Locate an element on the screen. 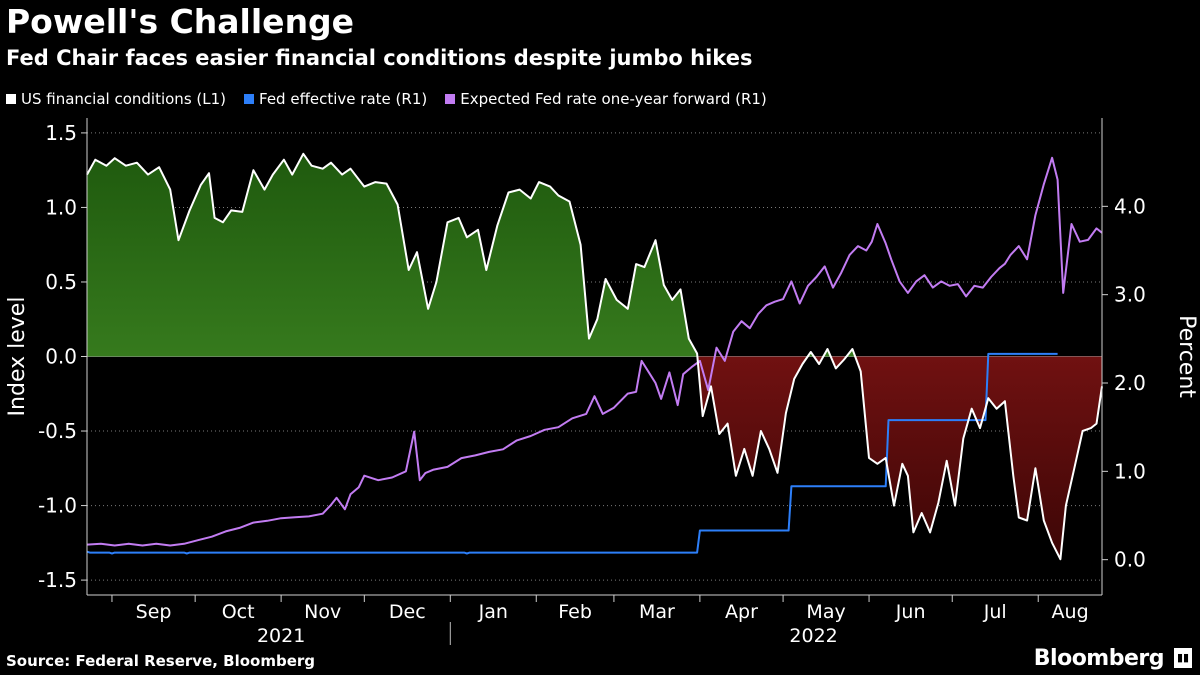  source-note: Source: Federal Reserve, Bloomberg is located at coordinates (161, 661).